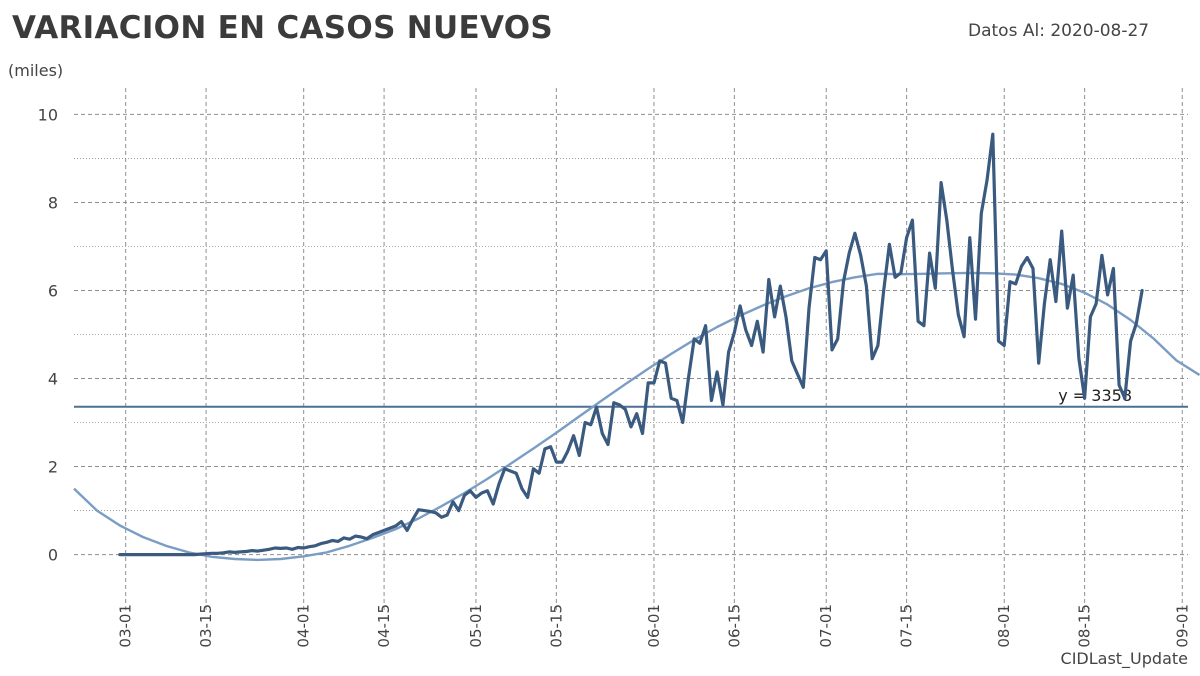  Describe the element at coordinates (48, 114) in the screenshot. I see `y-tick-label: 10` at that location.